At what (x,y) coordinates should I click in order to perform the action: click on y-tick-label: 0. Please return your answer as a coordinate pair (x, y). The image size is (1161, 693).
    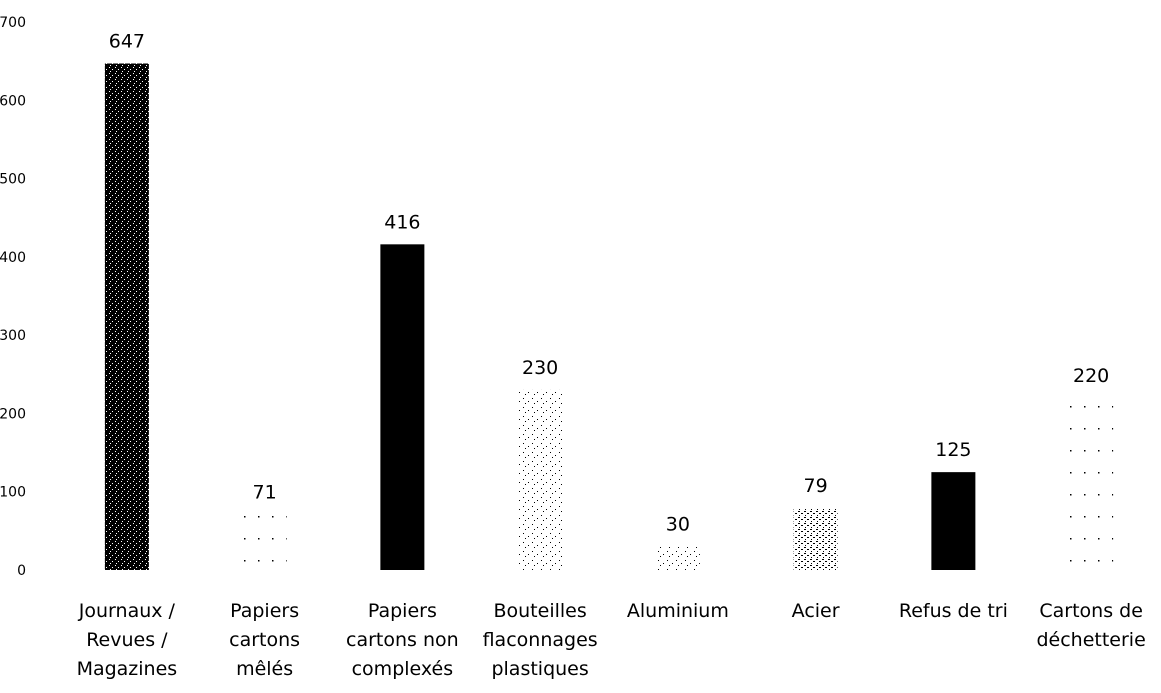
    Looking at the image, I should click on (21, 571).